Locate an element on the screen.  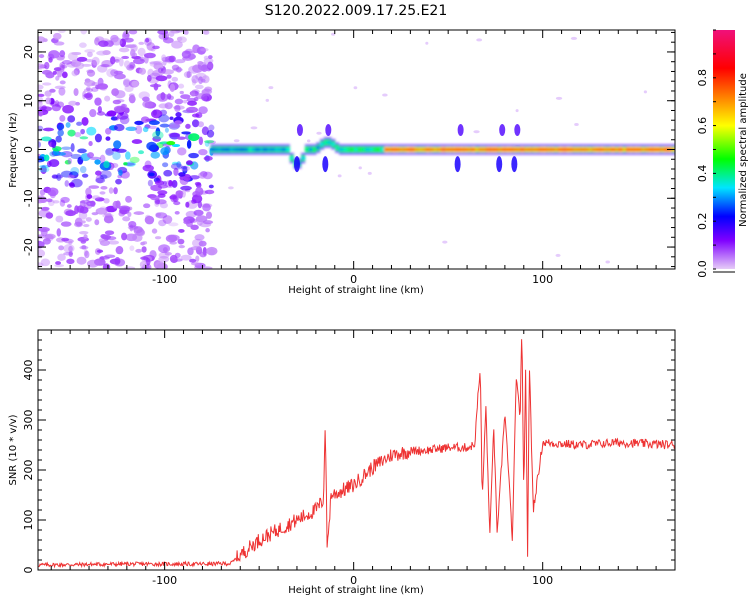
snr-ylabel: SNR (10 * v/v) is located at coordinates (13, 449).